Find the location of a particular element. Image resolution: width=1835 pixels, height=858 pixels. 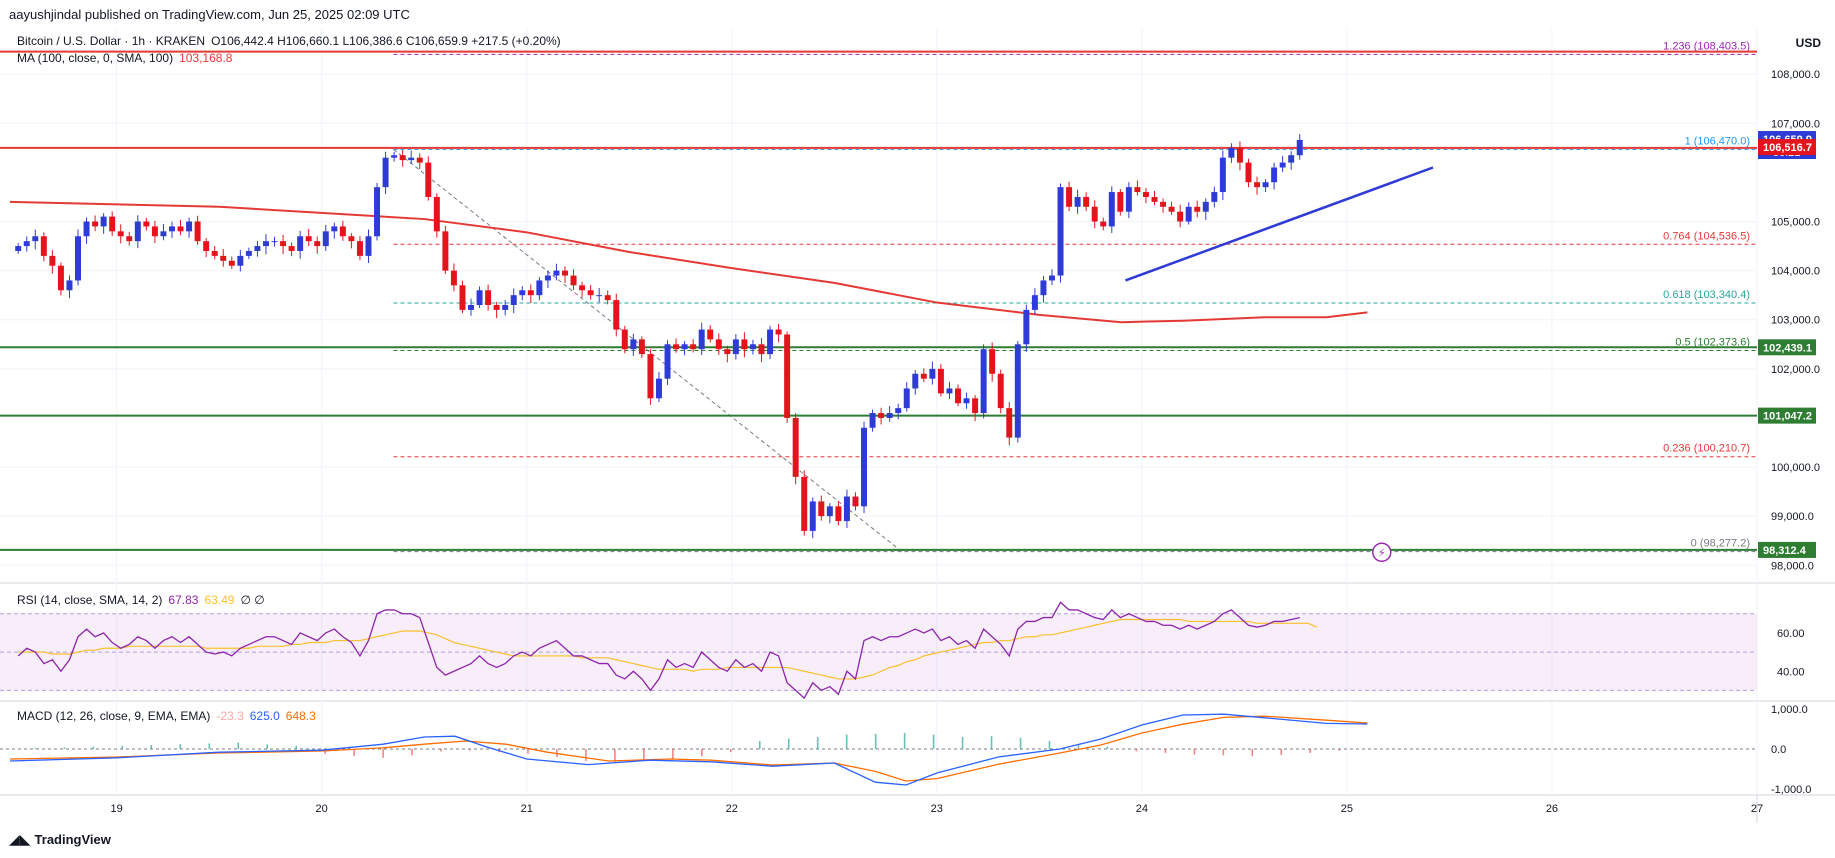

currency-label: USD is located at coordinates (1808, 43).